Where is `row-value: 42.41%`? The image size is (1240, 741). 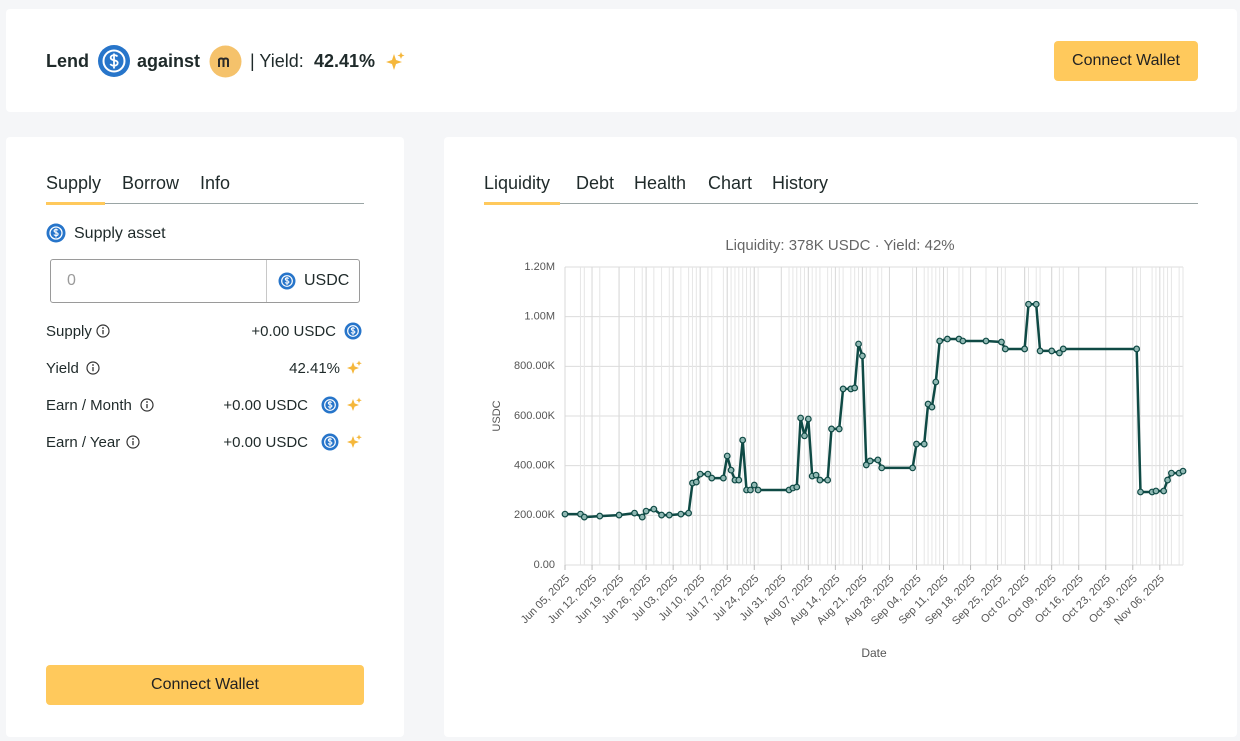 row-value: 42.41% is located at coordinates (314, 368).